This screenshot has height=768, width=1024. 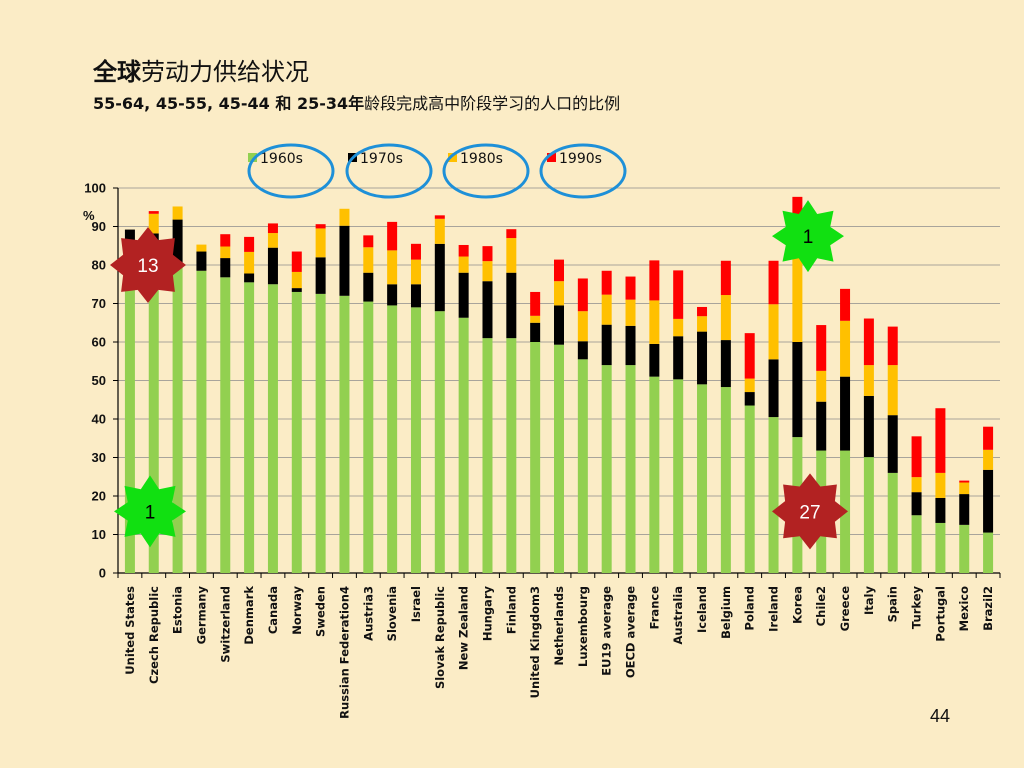 I want to click on star-badge-label: 27, so click(x=809, y=512).